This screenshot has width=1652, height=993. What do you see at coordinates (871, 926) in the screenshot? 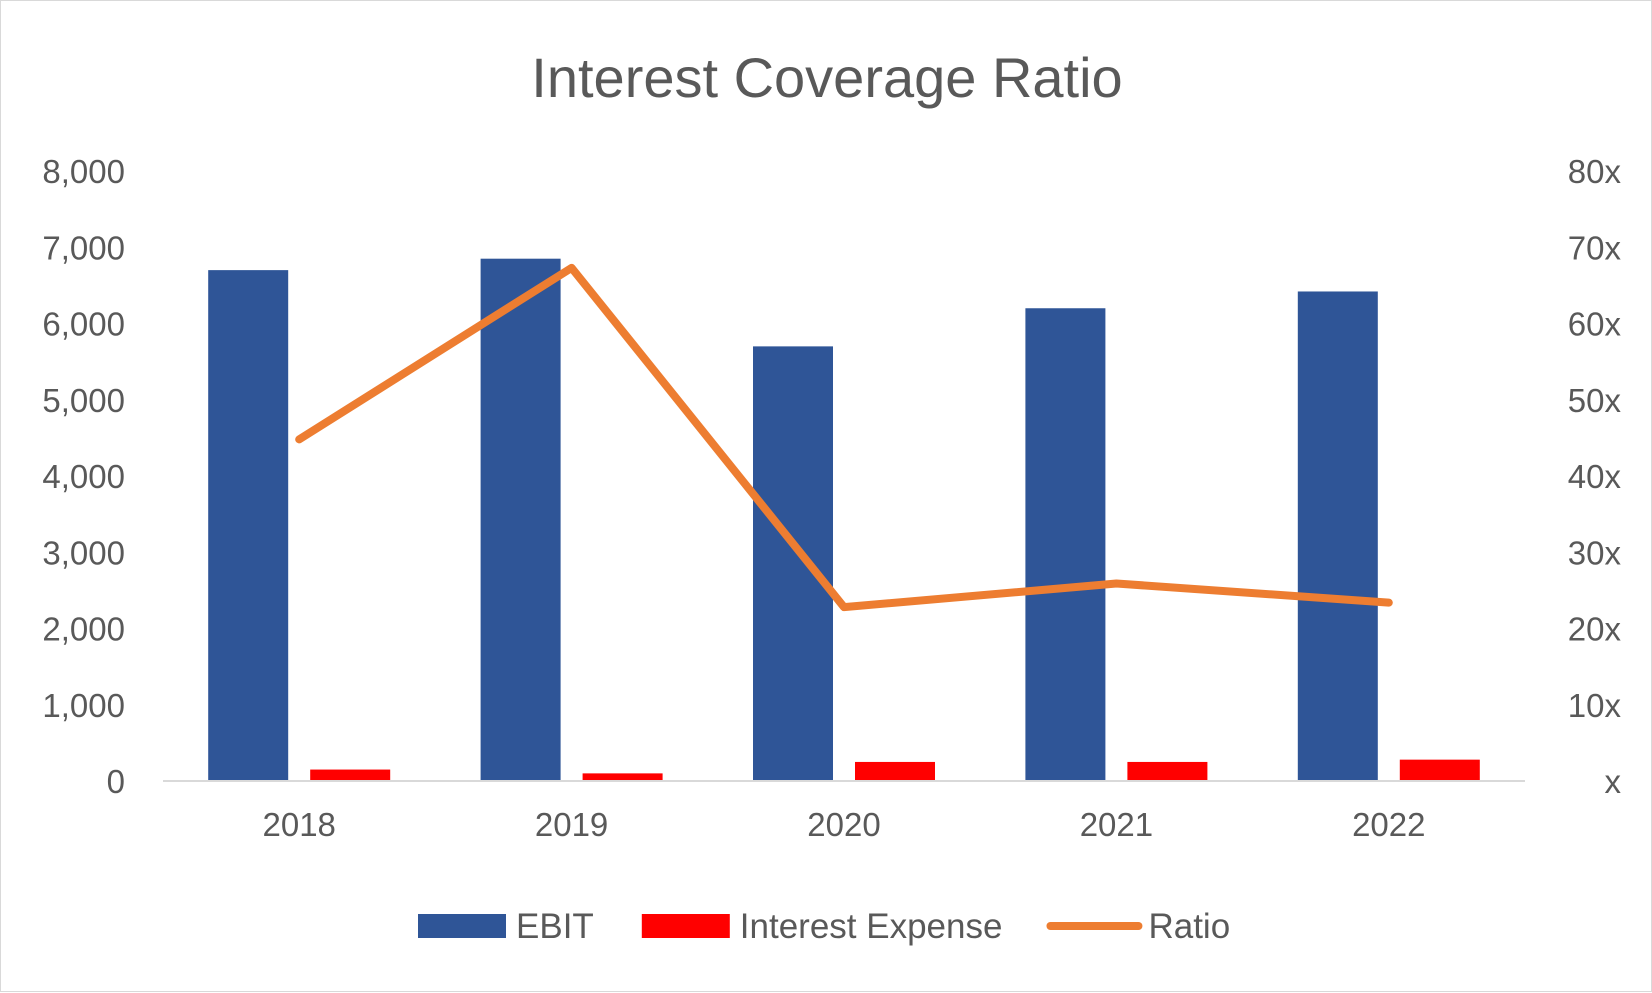
I see `legend-label-interest-expense: Interest Expense` at bounding box center [871, 926].